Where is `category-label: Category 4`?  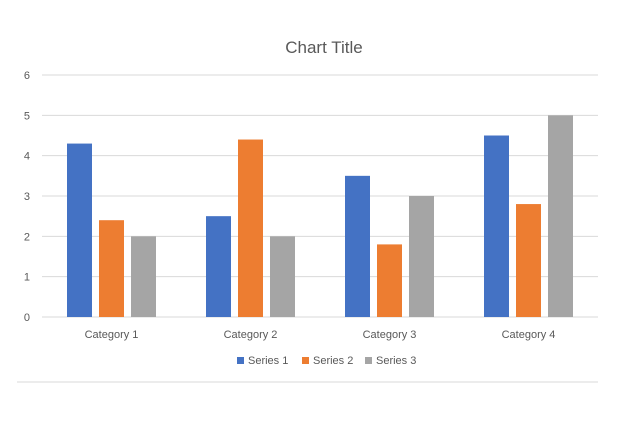
category-label: Category 4 is located at coordinates (529, 335).